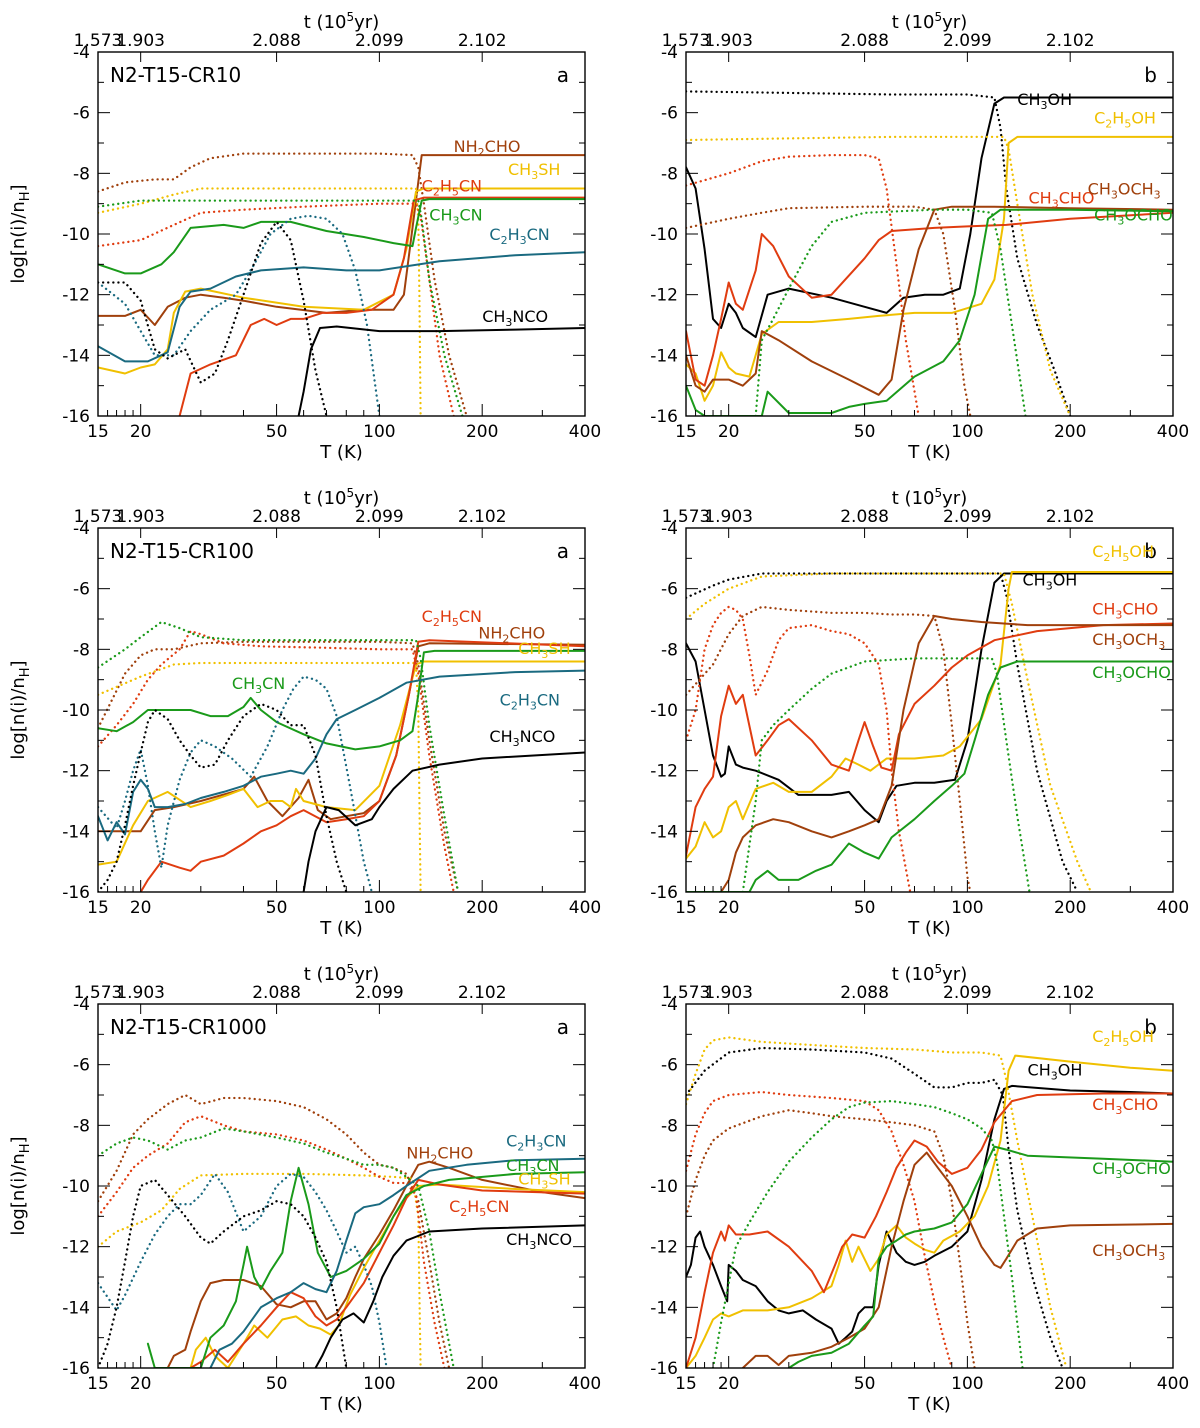  I want to click on top-tick-label: 1.903, so click(140, 41).